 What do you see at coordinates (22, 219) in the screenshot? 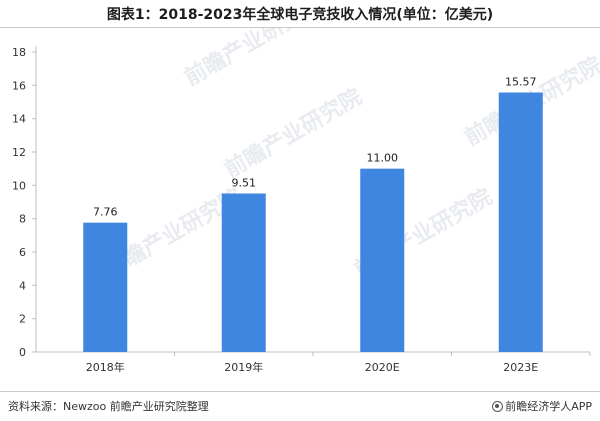
I see `y-tick-label: 8` at bounding box center [22, 219].